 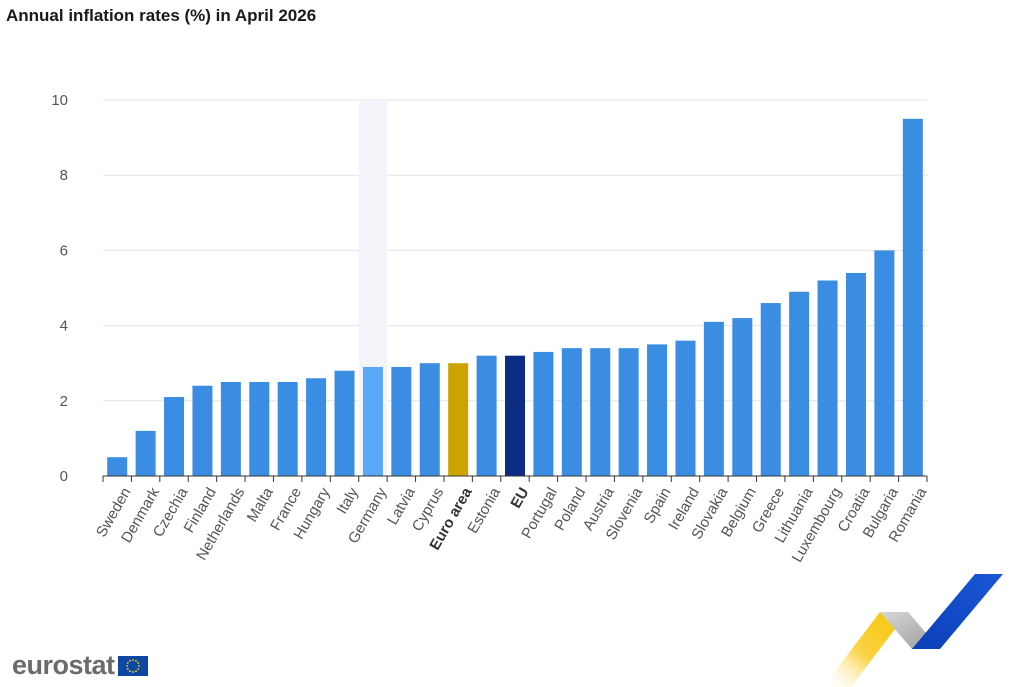 What do you see at coordinates (912, 297) in the screenshot?
I see `bar-romania` at bounding box center [912, 297].